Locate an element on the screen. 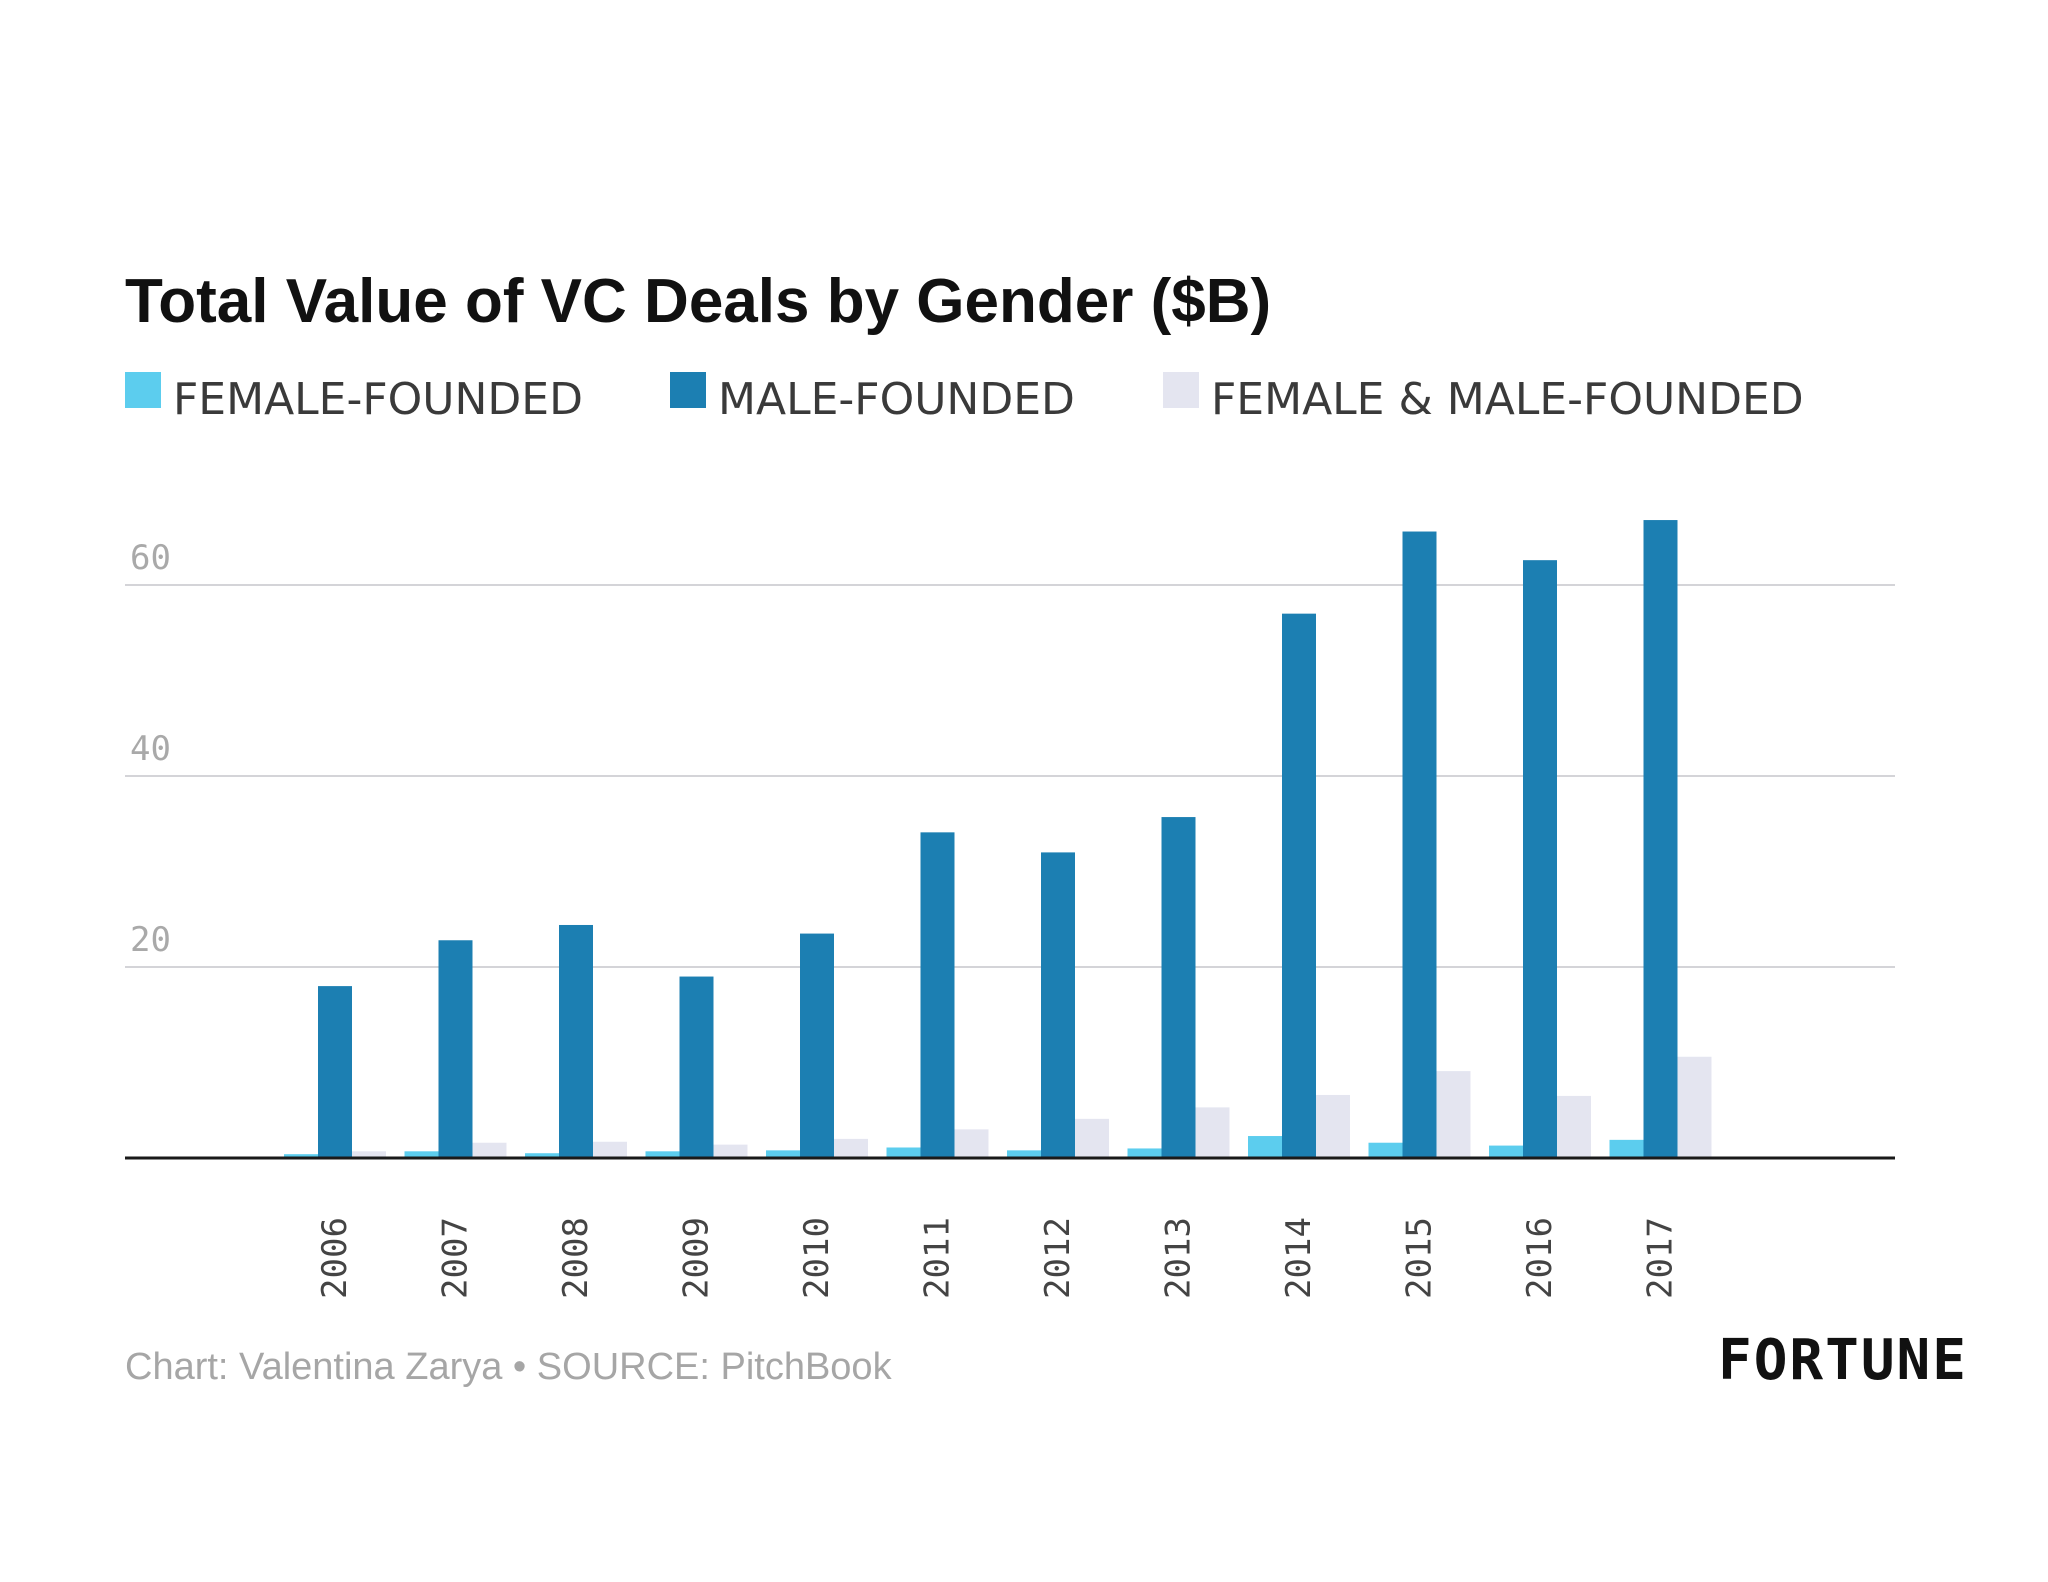  legend-label-2: MALE-FOUNDED is located at coordinates (896, 399).